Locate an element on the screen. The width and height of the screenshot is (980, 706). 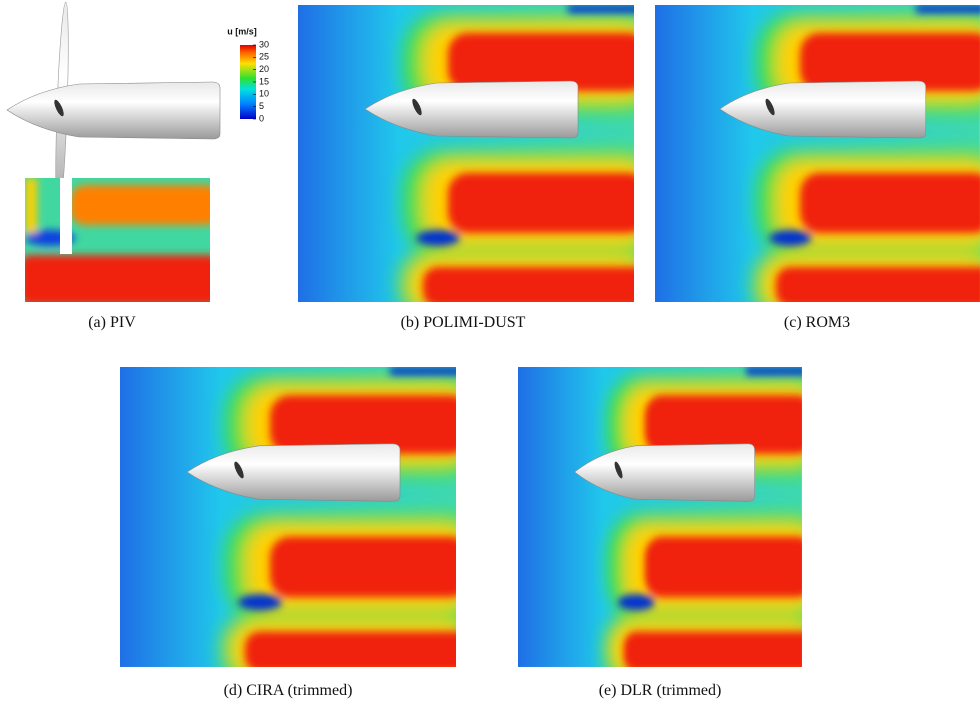
colorbar-title: u [m/s] is located at coordinates (242, 31).